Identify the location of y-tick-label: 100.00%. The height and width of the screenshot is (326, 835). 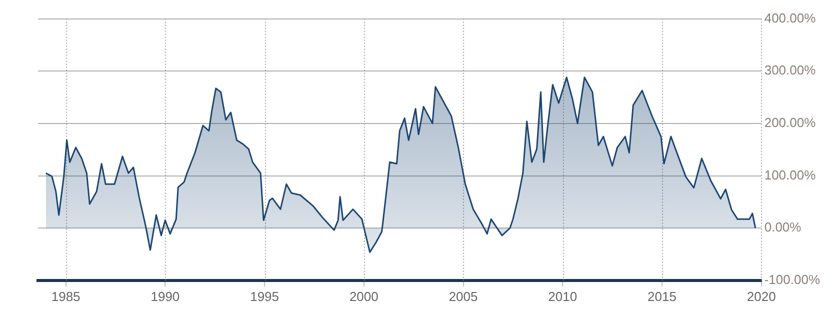
(790, 174).